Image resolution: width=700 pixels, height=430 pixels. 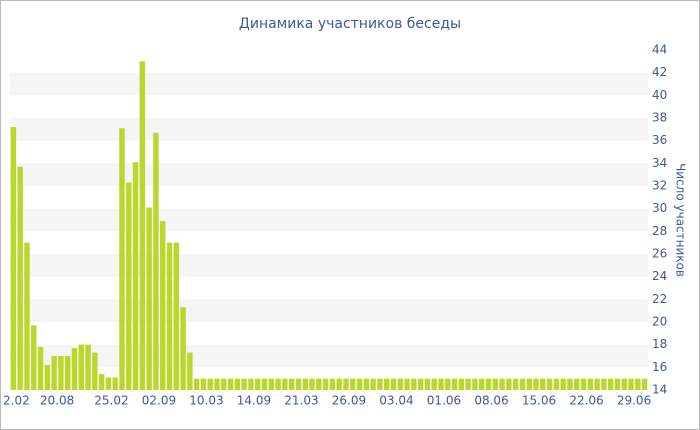 What do you see at coordinates (349, 401) in the screenshot?
I see `x-tick-label: 26.09` at bounding box center [349, 401].